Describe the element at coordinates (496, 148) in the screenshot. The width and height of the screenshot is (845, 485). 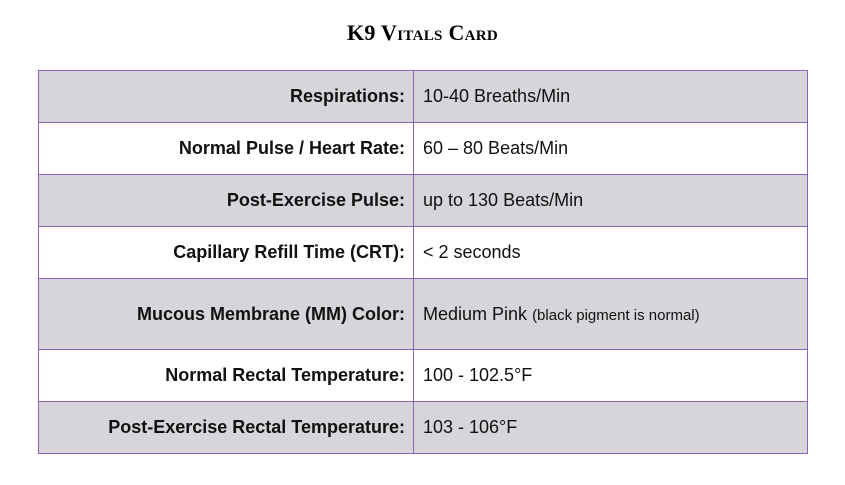
I see `value-text: 60 – 80 Beats/Min` at that location.